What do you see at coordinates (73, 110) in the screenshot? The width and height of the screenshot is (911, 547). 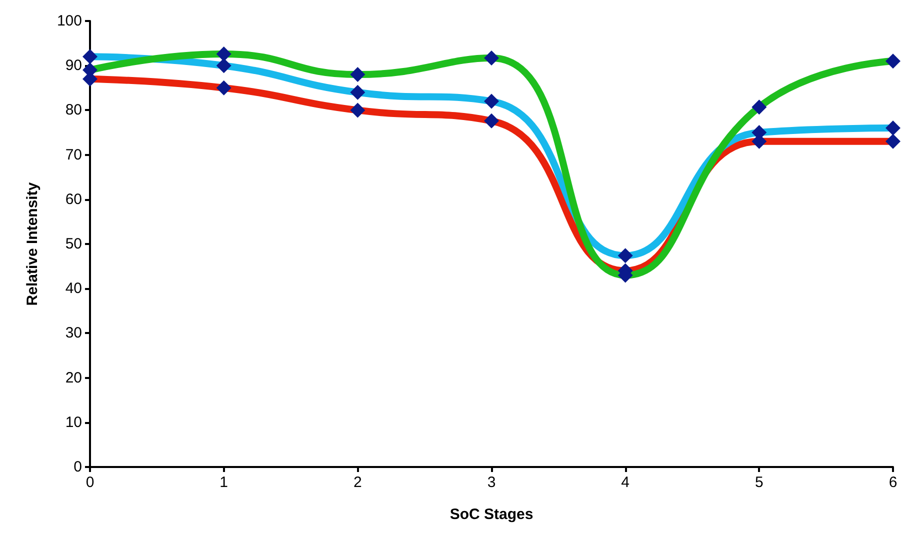 I see `y-tick-label: 80` at bounding box center [73, 110].